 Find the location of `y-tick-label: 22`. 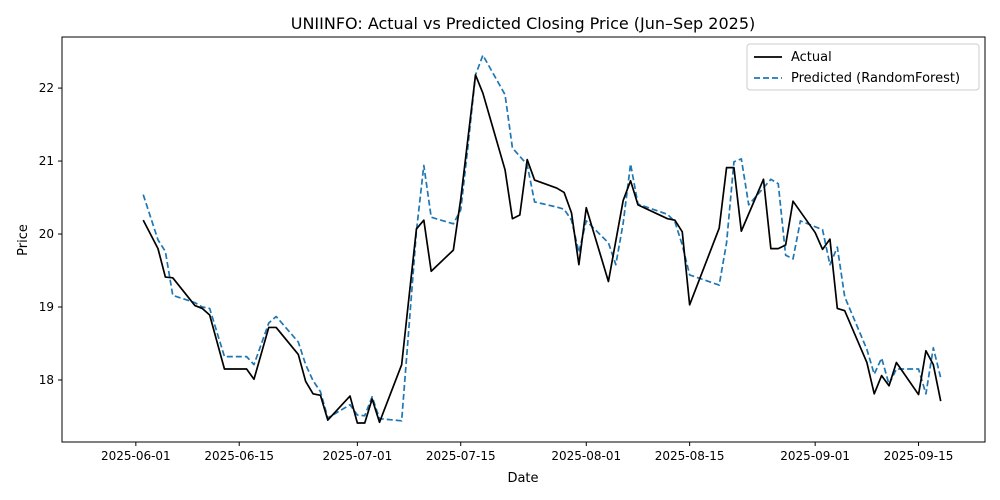

y-tick-label: 22 is located at coordinates (46, 88).